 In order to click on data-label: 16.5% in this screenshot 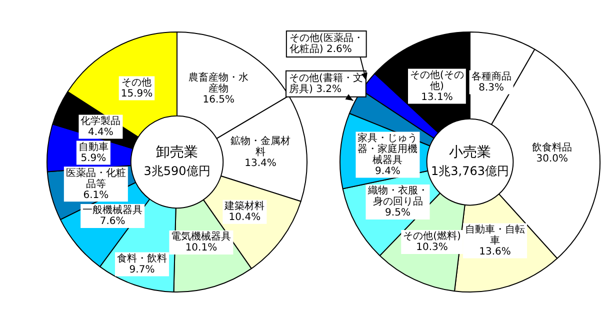, I will do `click(218, 100)`.